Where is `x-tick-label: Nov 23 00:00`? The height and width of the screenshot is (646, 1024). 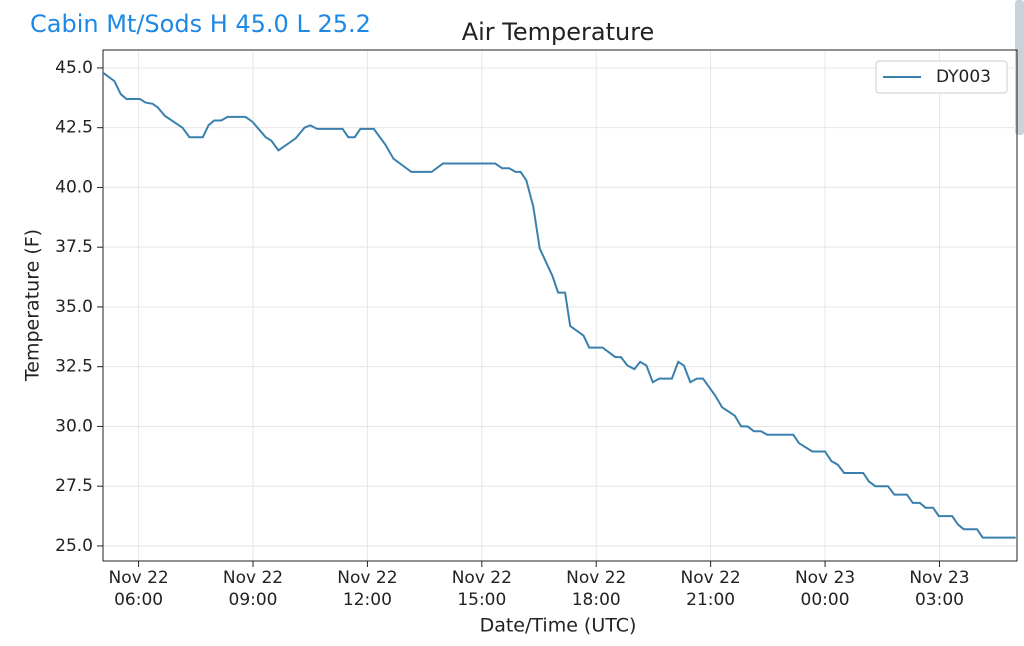 x-tick-label: Nov 23 00:00 is located at coordinates (825, 589).